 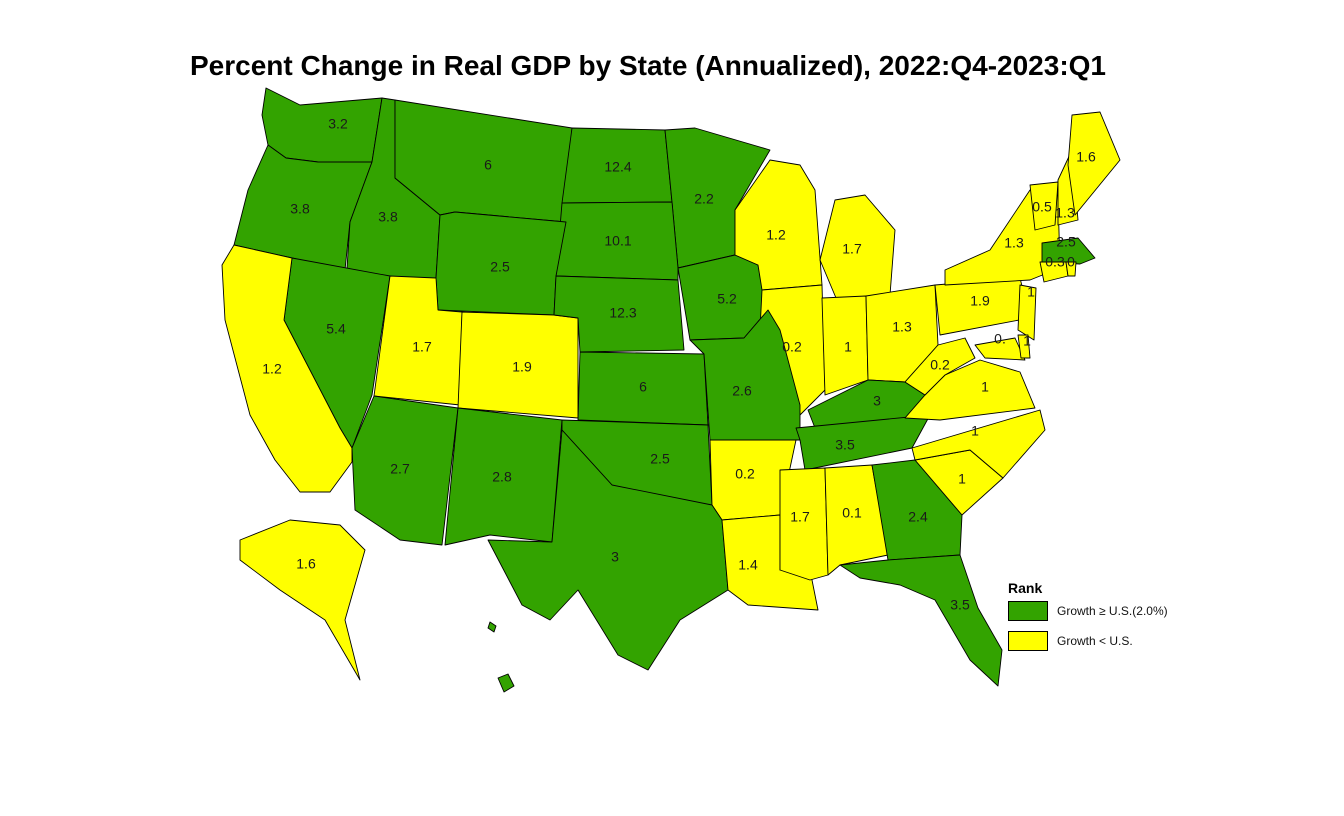 I want to click on state-value-sc: 1, so click(x=962, y=479).